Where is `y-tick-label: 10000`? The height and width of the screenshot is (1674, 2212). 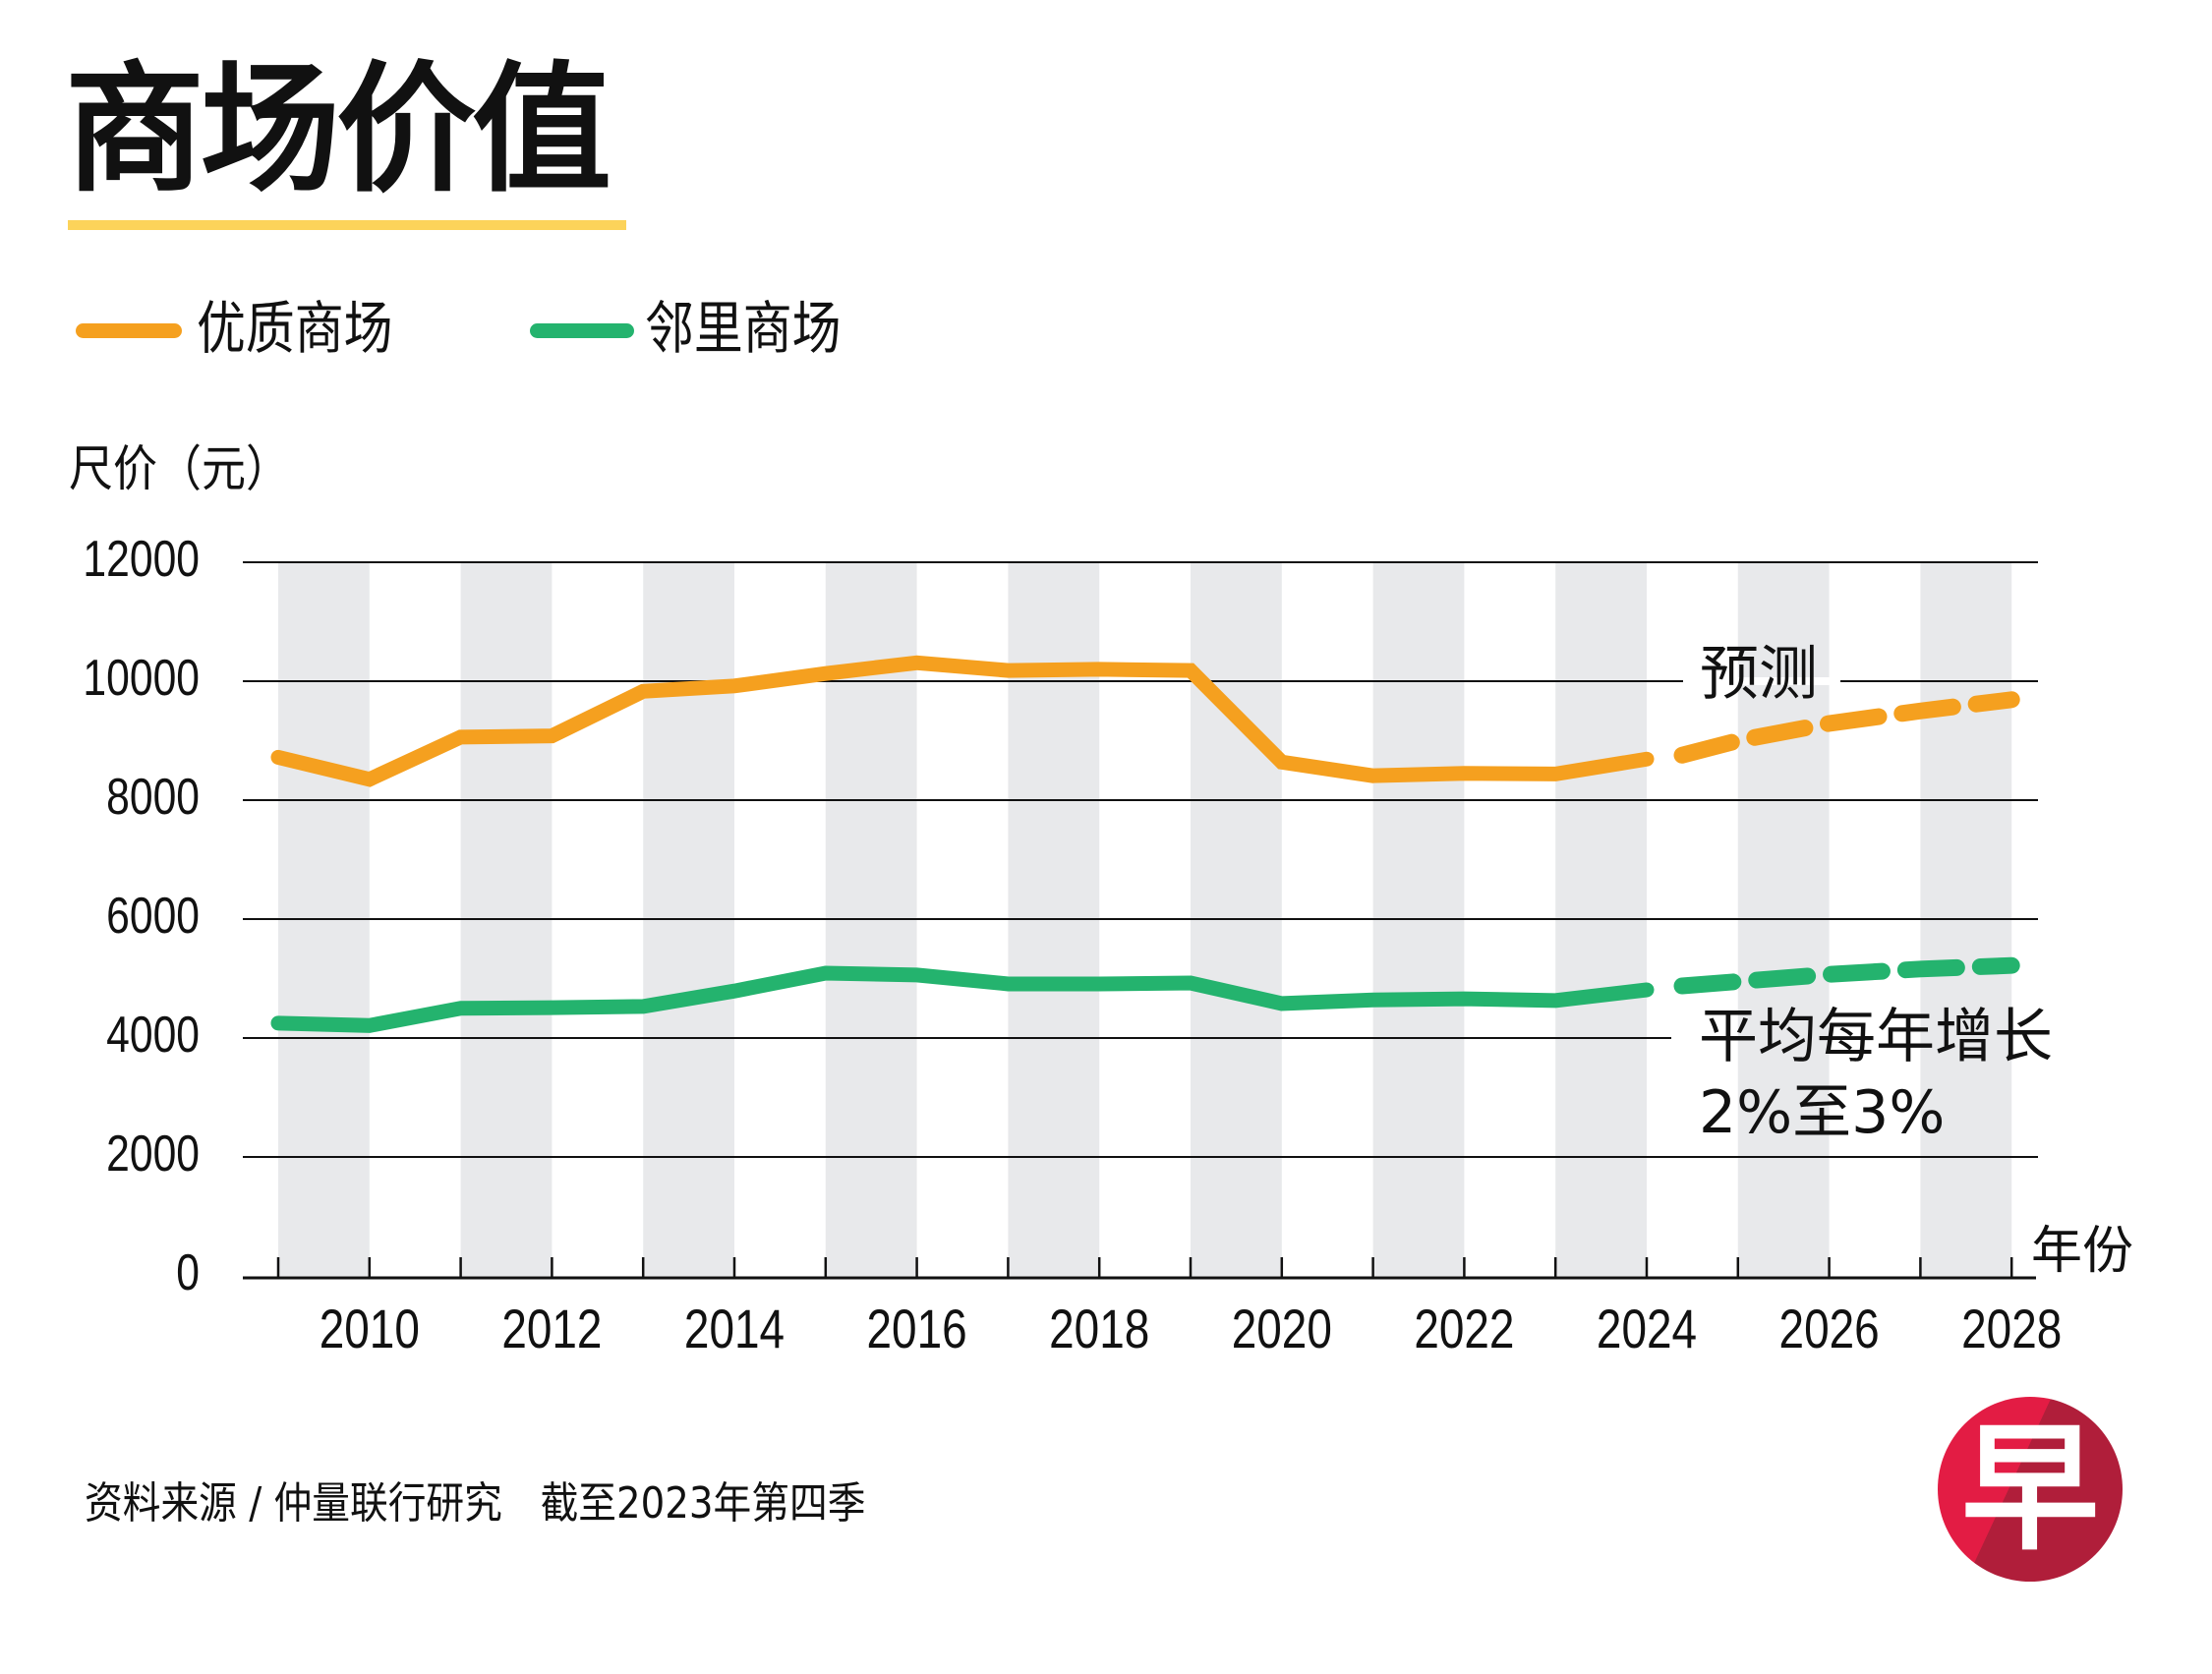 y-tick-label: 10000 is located at coordinates (142, 678).